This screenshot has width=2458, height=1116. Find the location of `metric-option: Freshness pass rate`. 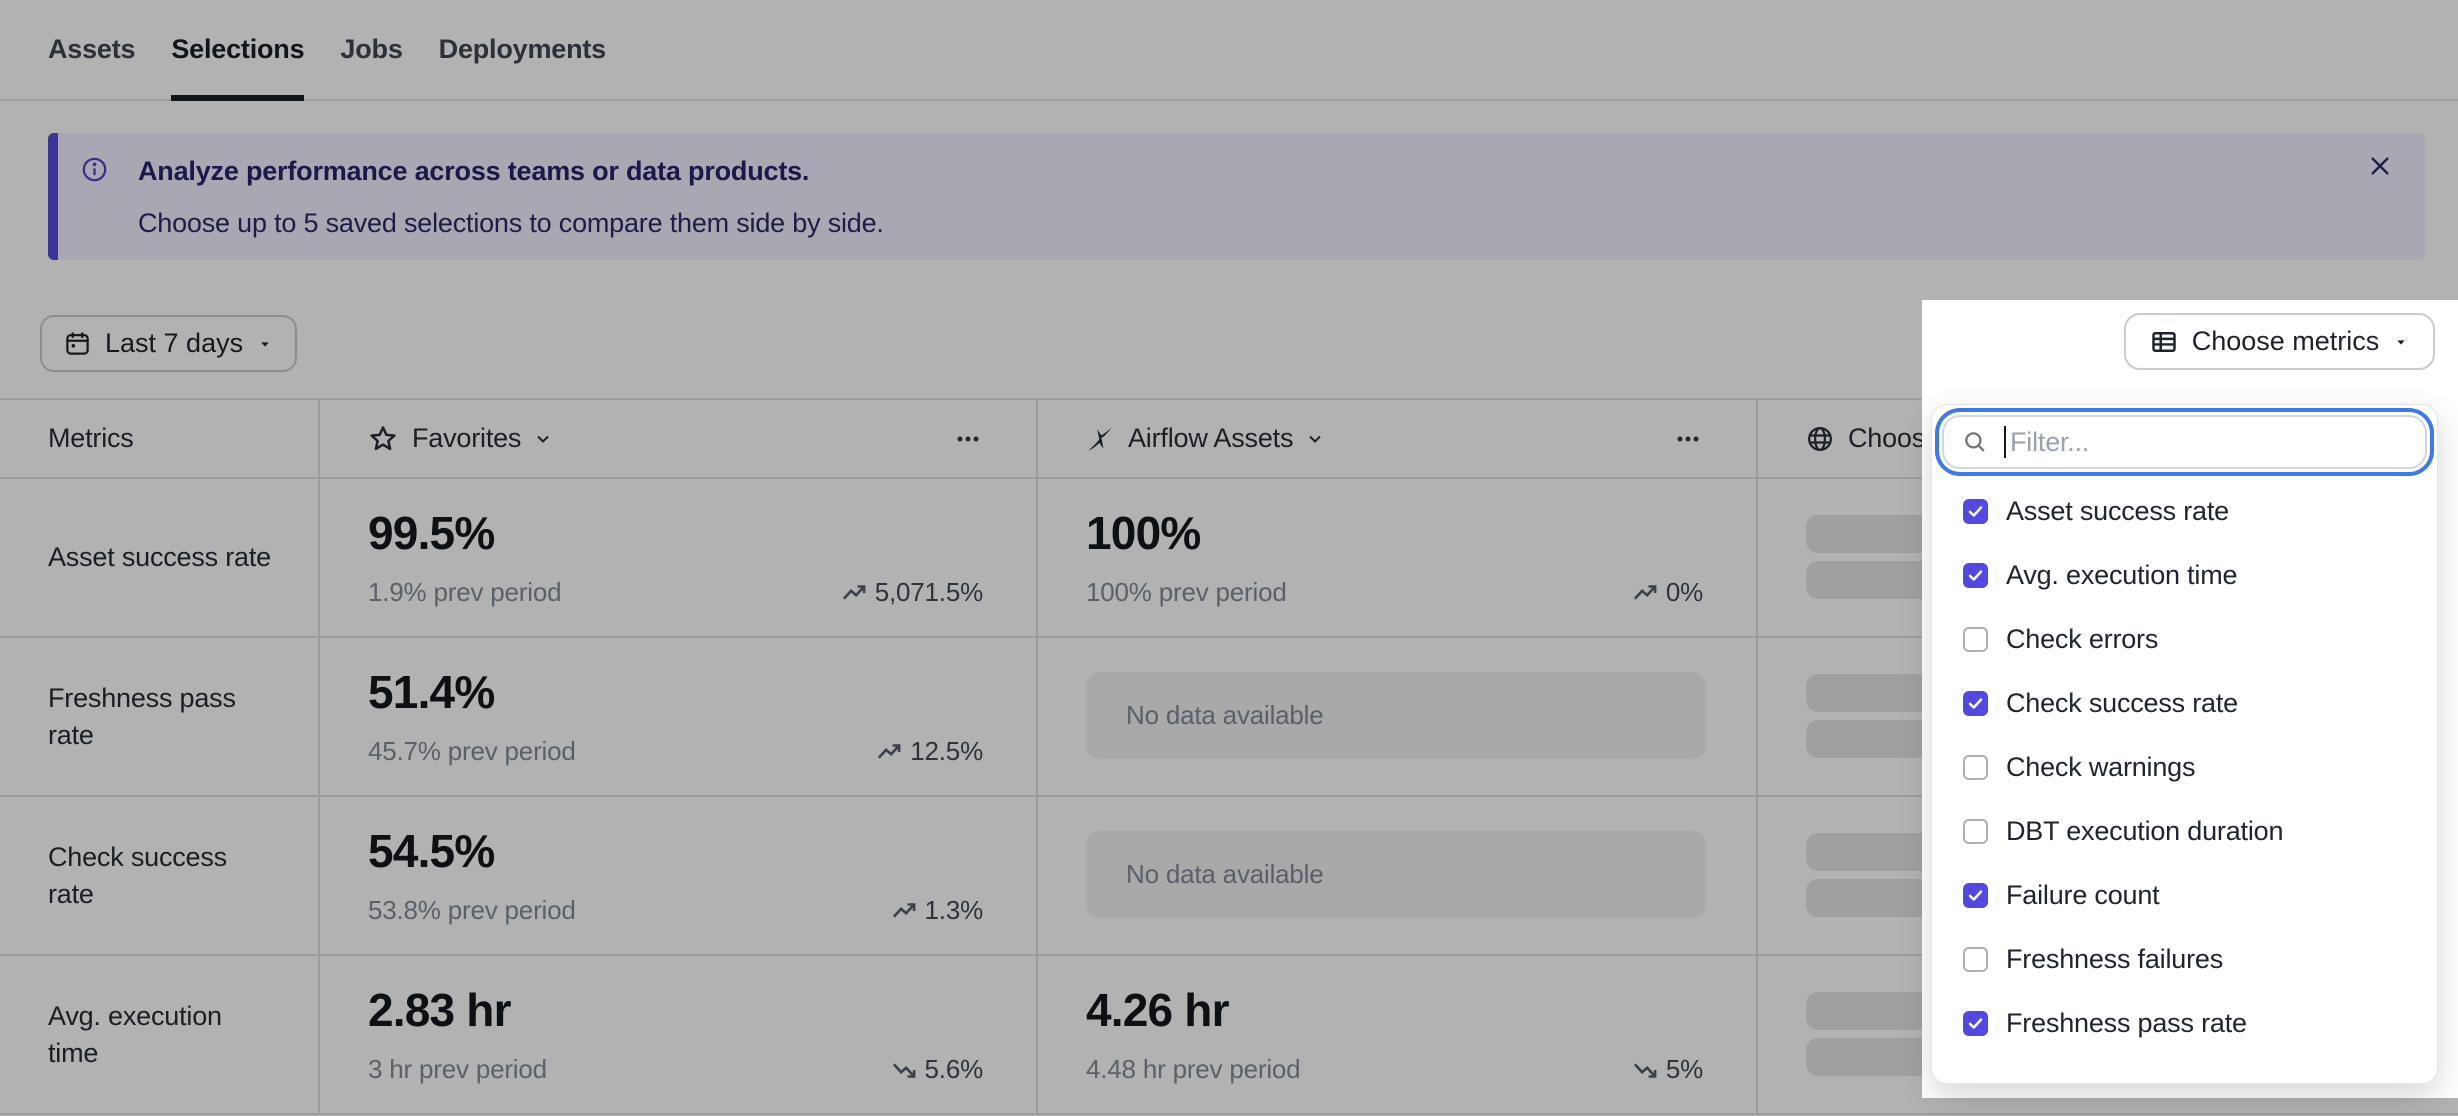

metric-option: Freshness pass rate is located at coordinates (2184, 1023).